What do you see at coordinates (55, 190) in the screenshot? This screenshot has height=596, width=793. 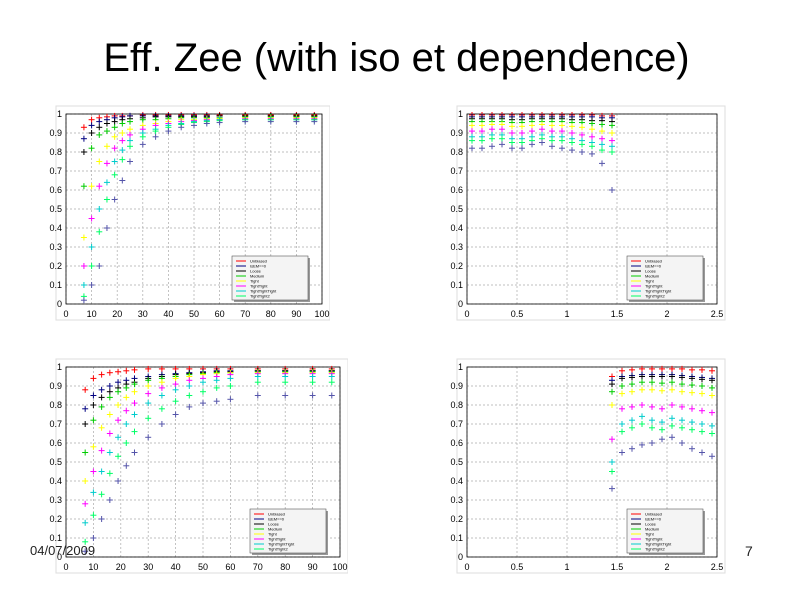 I see `y-tick-label: 0.6` at bounding box center [55, 190].